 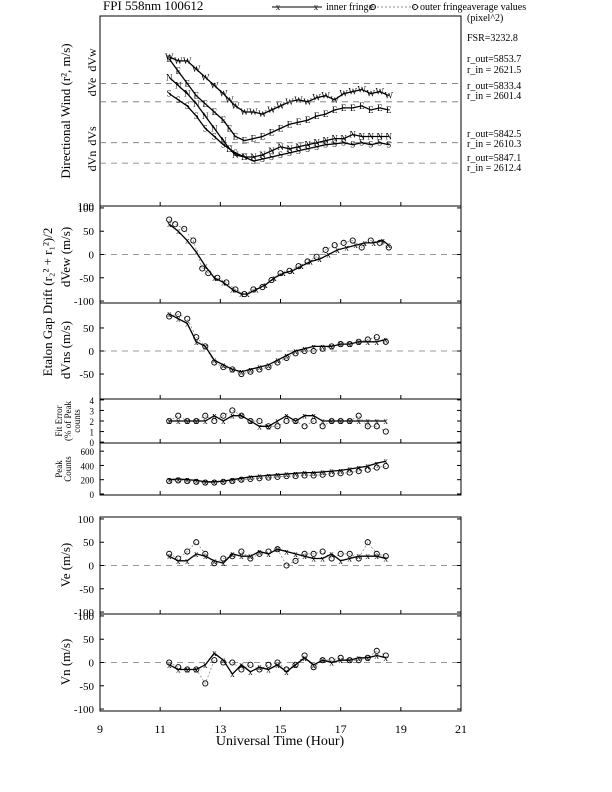 What do you see at coordinates (279, 85) in the screenshot?
I see `series-w-line` at bounding box center [279, 85].